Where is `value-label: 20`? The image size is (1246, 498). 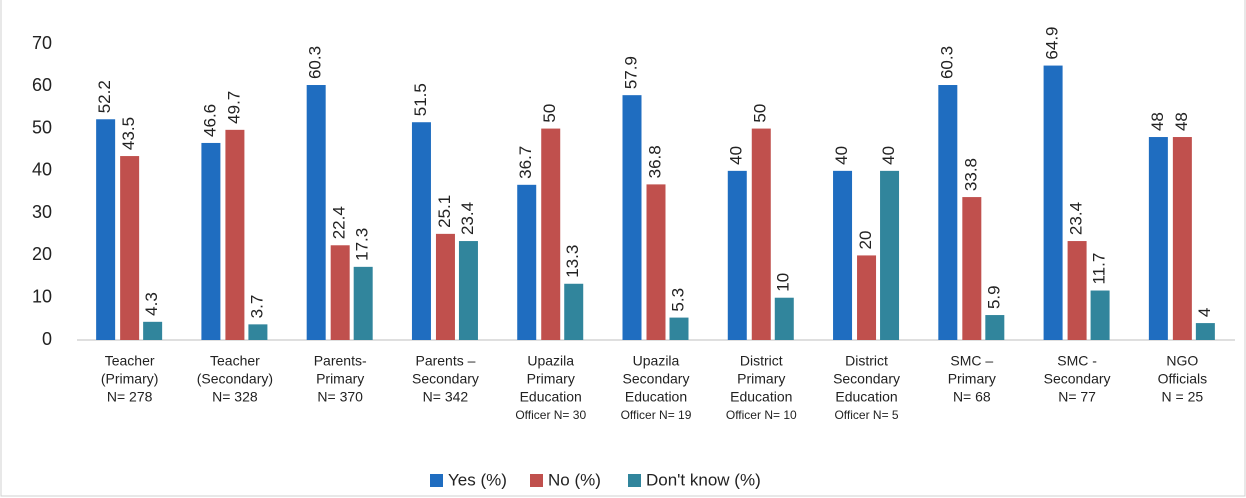 value-label: 20 is located at coordinates (865, 240).